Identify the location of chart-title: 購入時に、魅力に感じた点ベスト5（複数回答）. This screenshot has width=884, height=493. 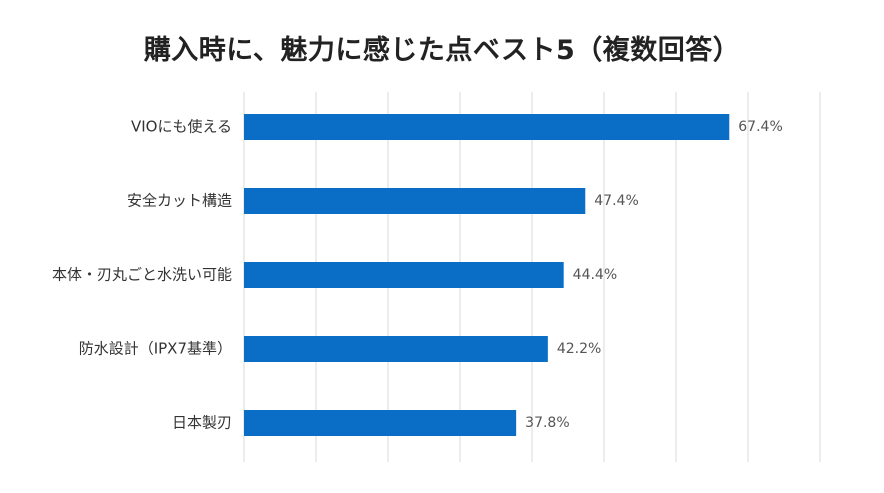
(442, 50).